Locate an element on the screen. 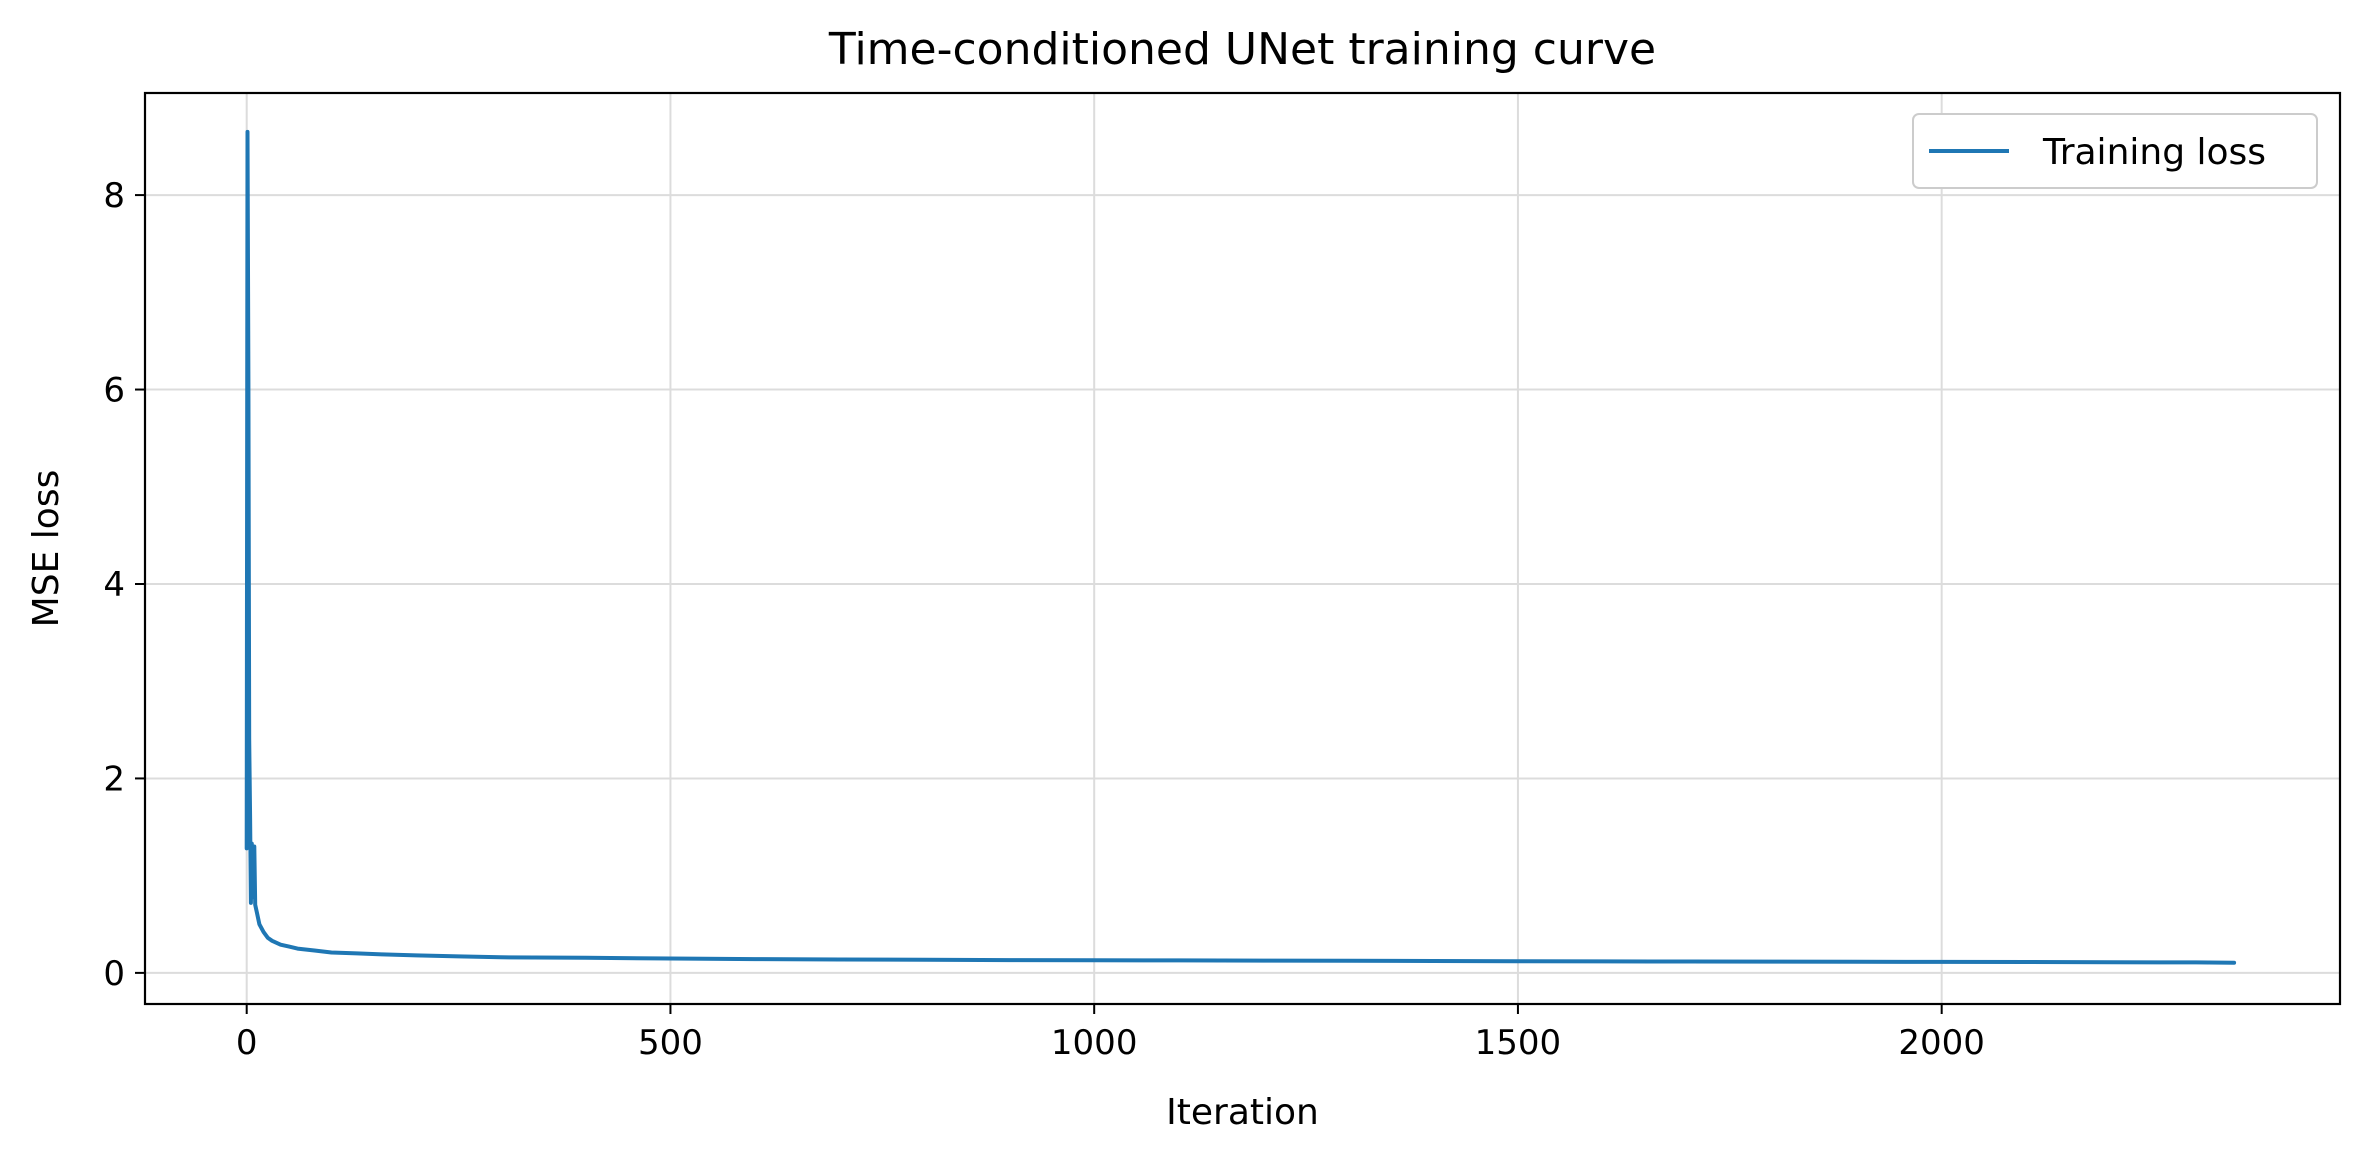 This screenshot has height=1166, width=2370. x-tick-label: 2000 is located at coordinates (1941, 1043).